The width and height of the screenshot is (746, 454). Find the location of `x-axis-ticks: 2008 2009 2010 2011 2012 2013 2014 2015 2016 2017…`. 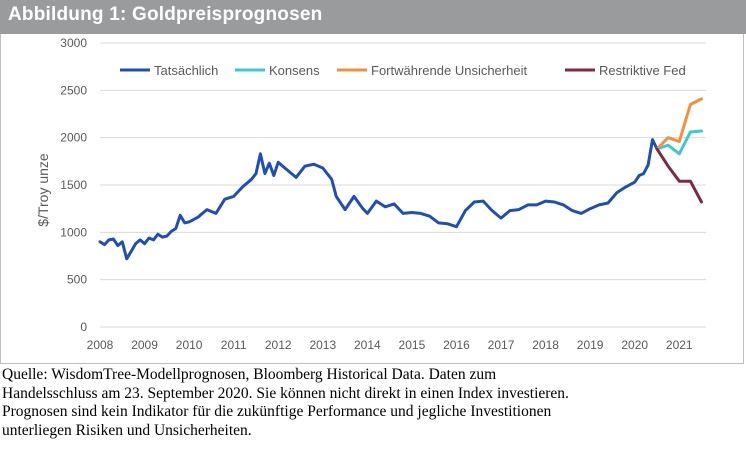

x-axis-ticks: 2008 2009 2010 2011 2012 2013 2014 2015 2016 2017… is located at coordinates (390, 345).